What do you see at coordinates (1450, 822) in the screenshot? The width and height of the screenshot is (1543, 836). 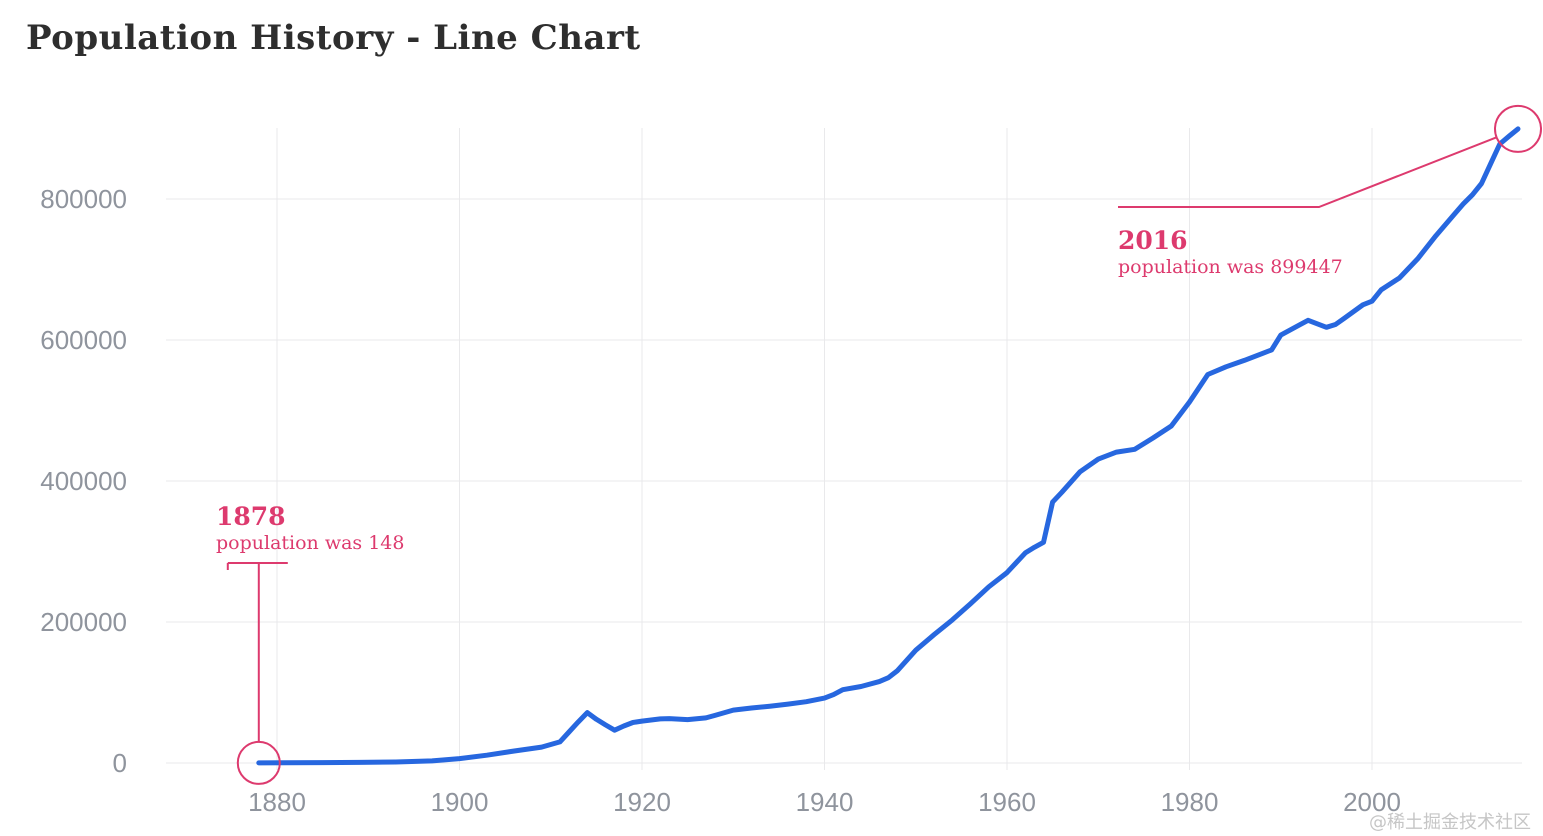 I see `watermark: @稀土掘金技术社区` at bounding box center [1450, 822].